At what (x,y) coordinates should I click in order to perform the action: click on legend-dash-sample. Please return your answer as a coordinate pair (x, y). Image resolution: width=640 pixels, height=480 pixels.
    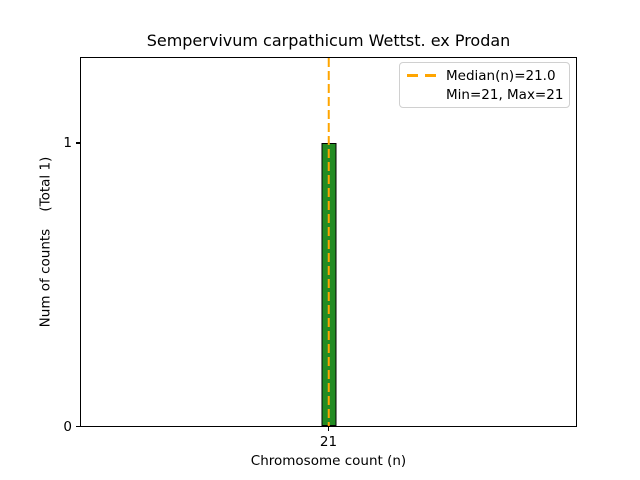
    Looking at the image, I should click on (422, 75).